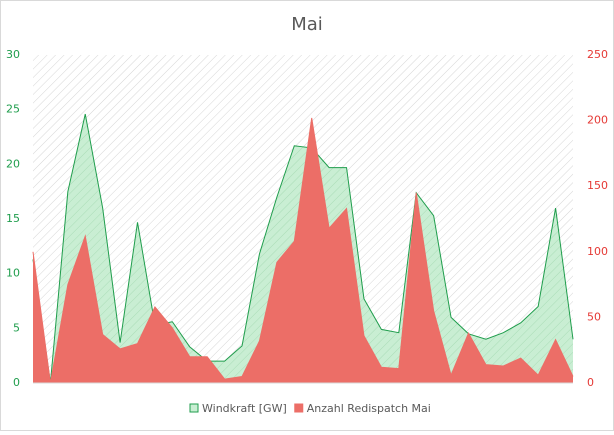 The height and width of the screenshot is (435, 614). Describe the element at coordinates (597, 54) in the screenshot. I see `y2-tick-label: 250` at that location.